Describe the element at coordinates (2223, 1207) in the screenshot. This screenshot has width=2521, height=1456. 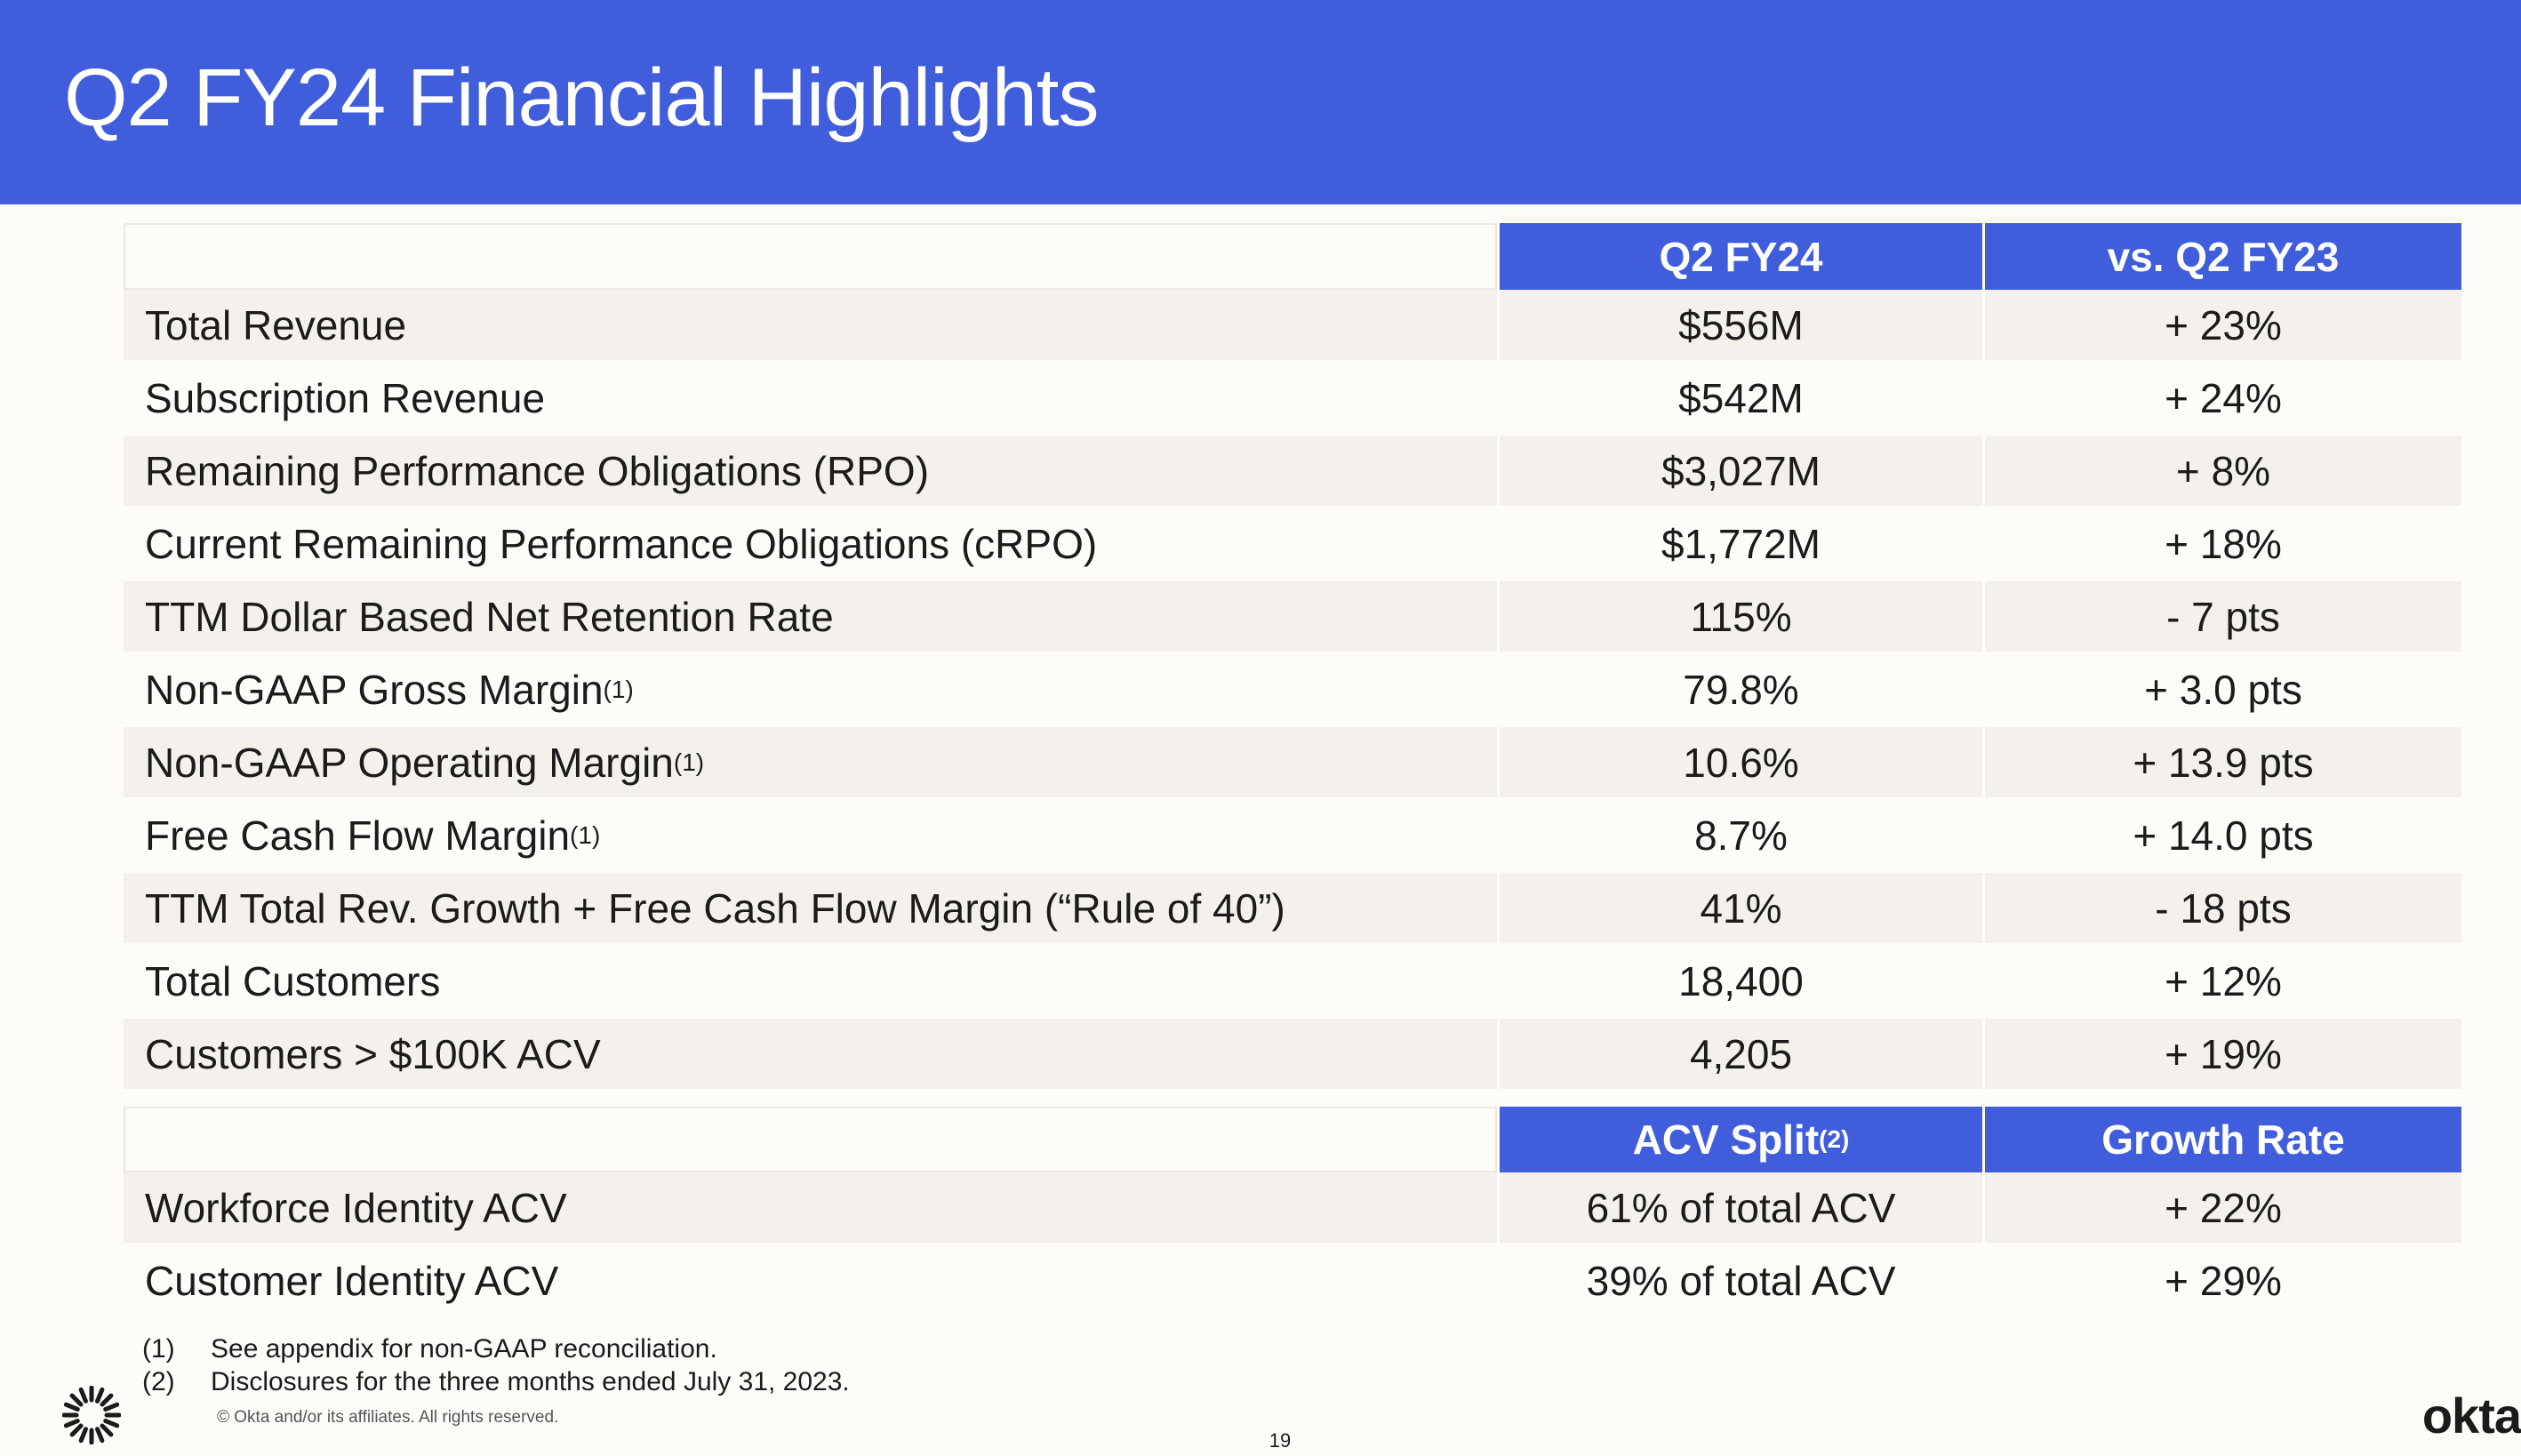
I see `row-change: + 22%` at that location.